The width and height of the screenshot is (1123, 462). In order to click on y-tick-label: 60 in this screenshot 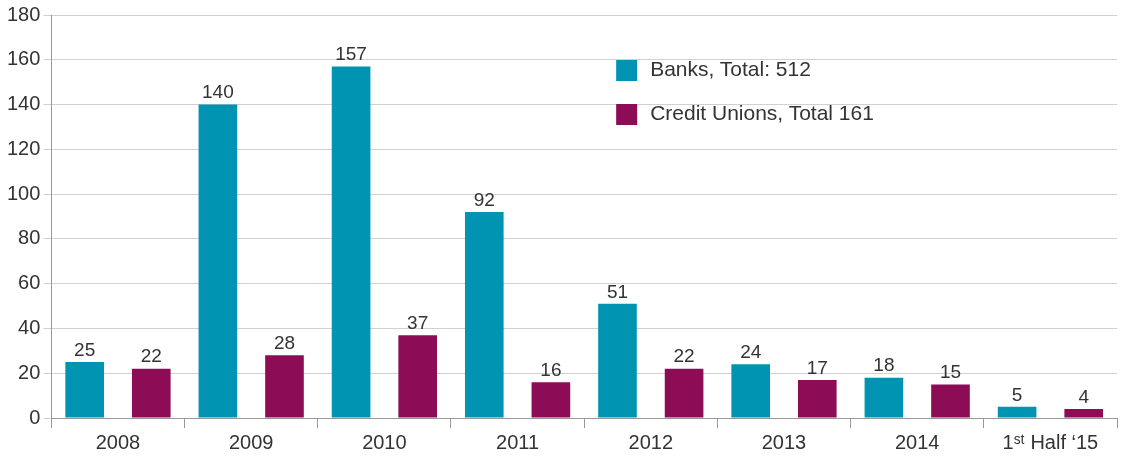, I will do `click(29, 282)`.